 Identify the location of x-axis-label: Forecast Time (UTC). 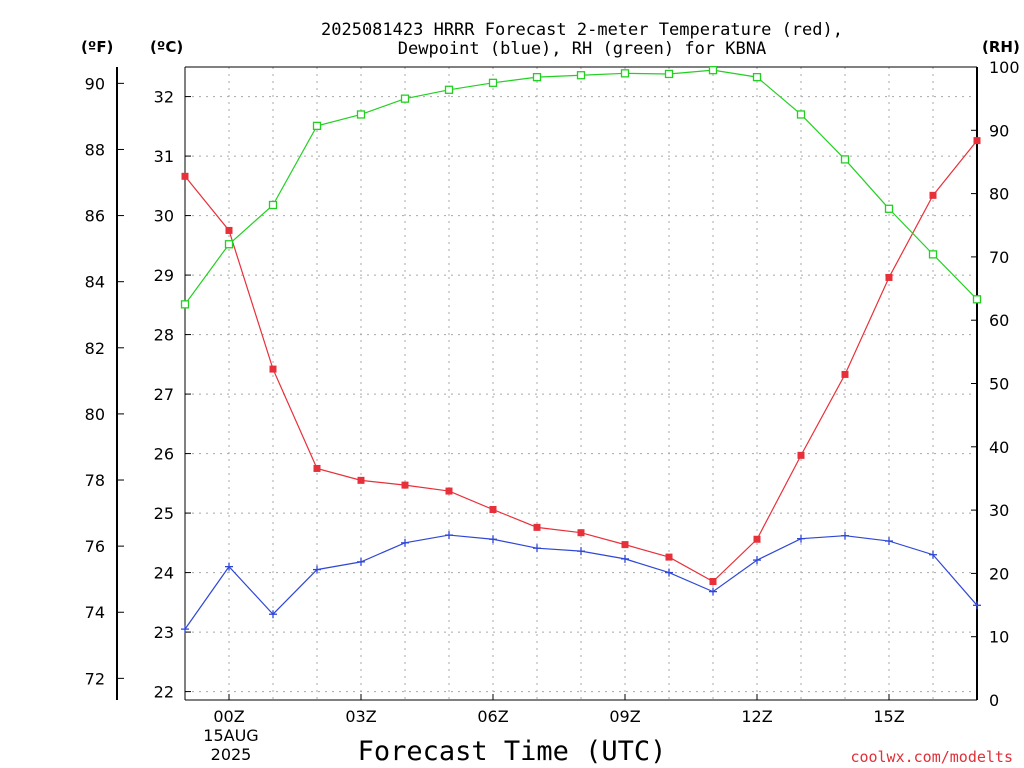
(512, 751).